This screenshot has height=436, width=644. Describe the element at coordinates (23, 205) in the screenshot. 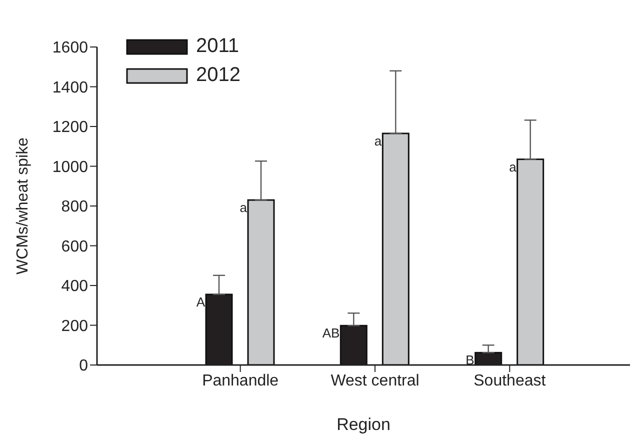

I see `y-axis-title: WCMs/wheat spike` at that location.